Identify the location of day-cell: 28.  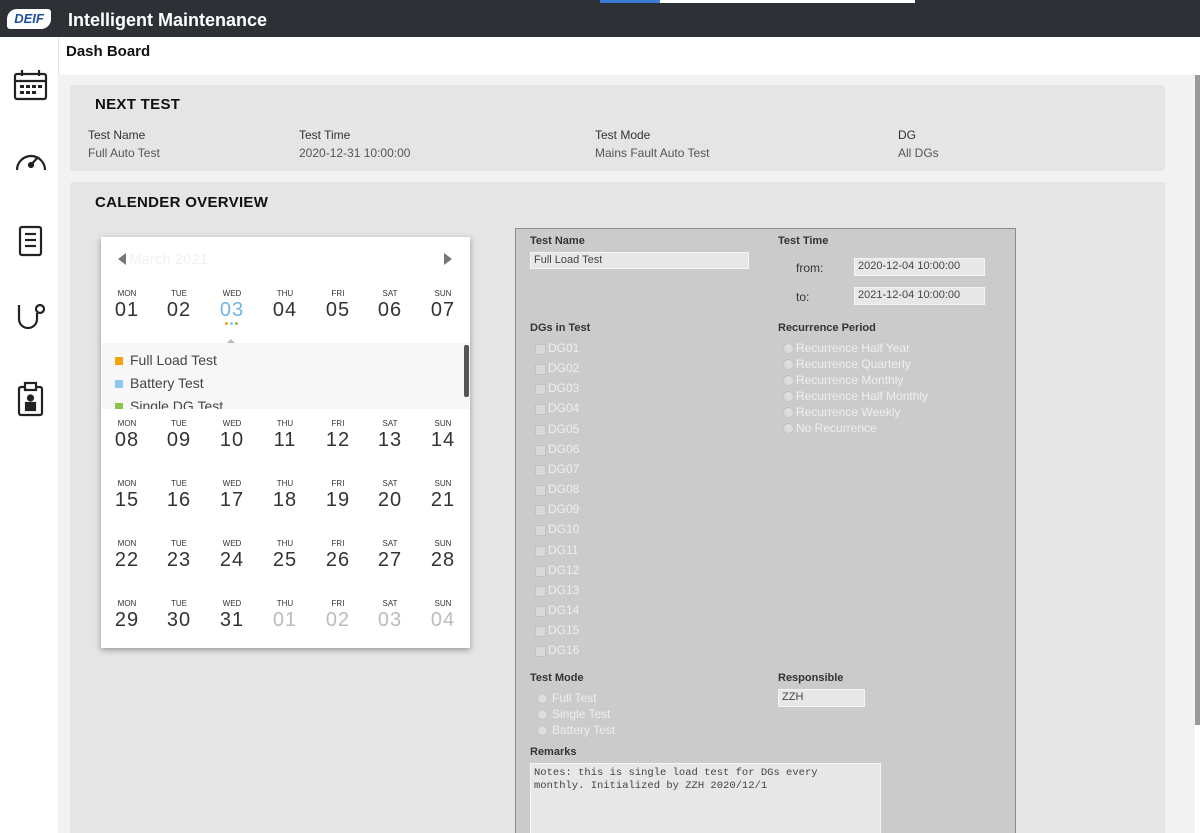
(443, 560).